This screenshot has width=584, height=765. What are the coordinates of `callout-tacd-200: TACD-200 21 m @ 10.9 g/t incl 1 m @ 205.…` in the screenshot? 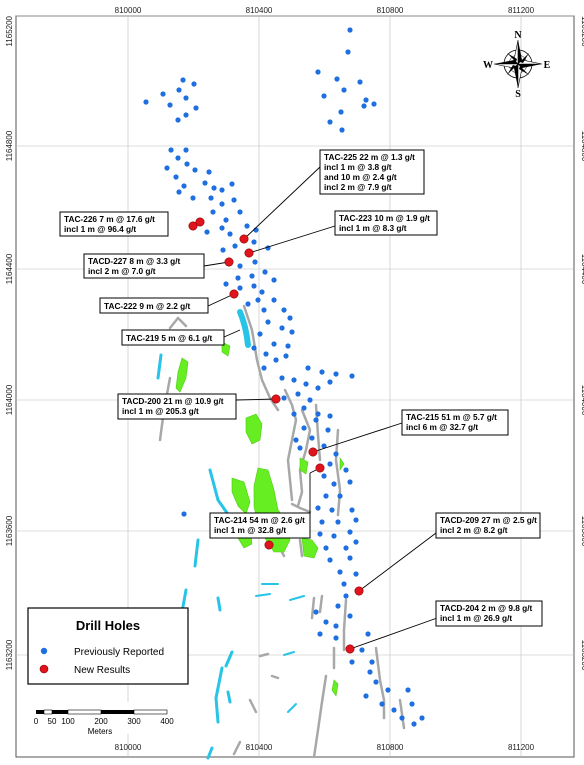 It's located at (177, 406).